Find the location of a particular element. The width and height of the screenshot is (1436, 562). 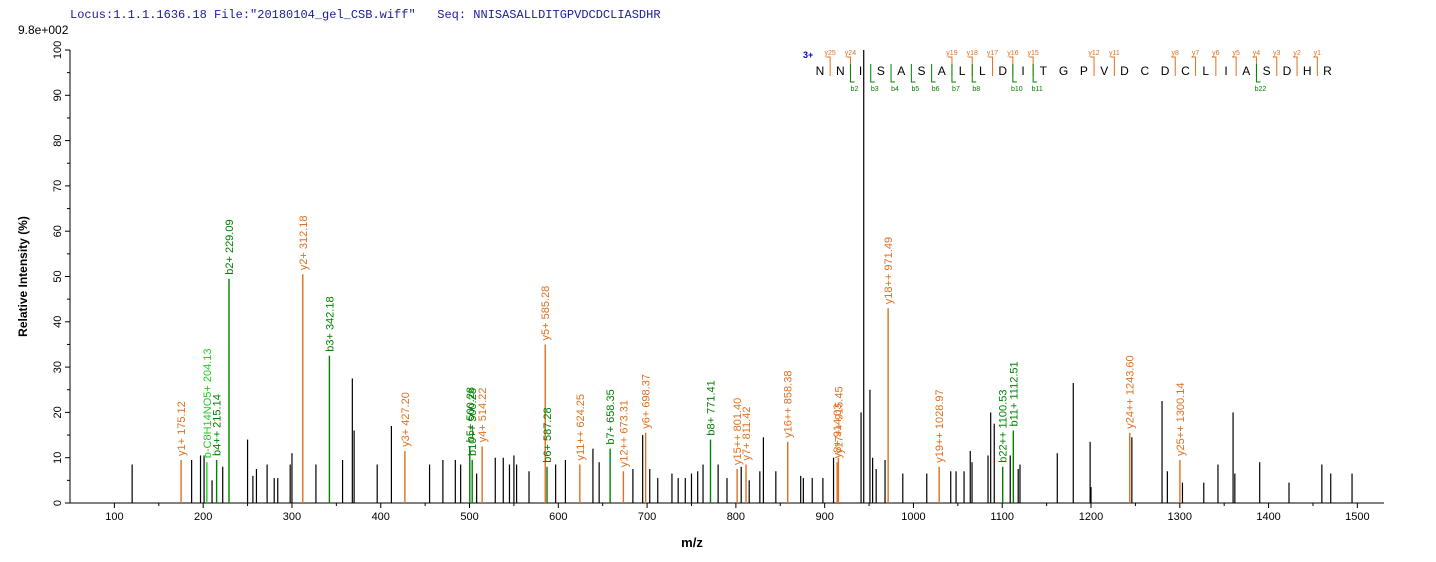

y-tick-label: 50 is located at coordinates (58, 276).